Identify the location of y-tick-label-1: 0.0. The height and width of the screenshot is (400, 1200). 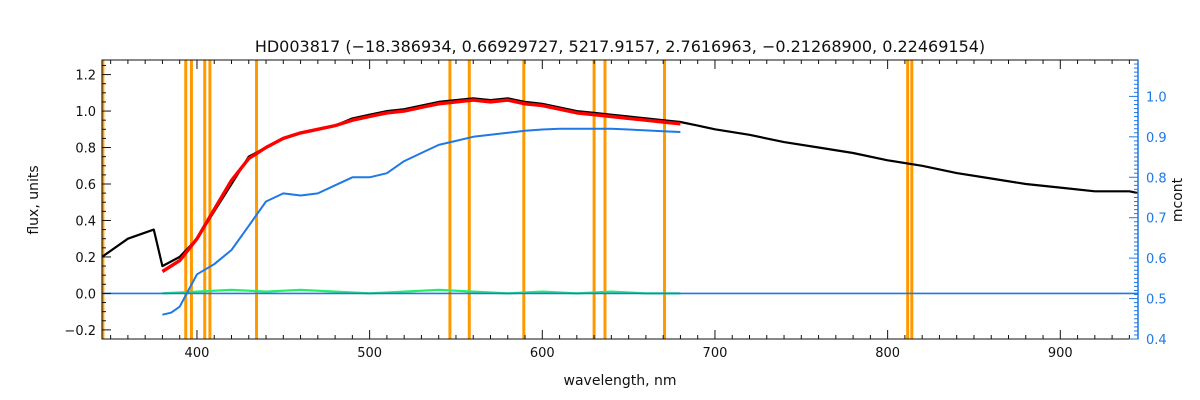
(85, 294).